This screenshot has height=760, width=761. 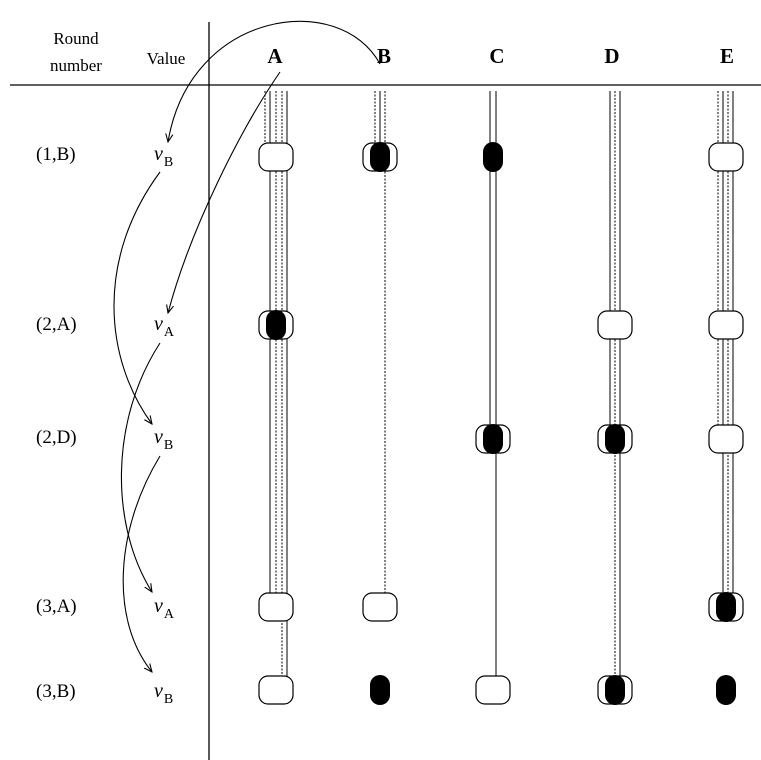 I want to click on round-number-header-line2: number, so click(x=76, y=65).